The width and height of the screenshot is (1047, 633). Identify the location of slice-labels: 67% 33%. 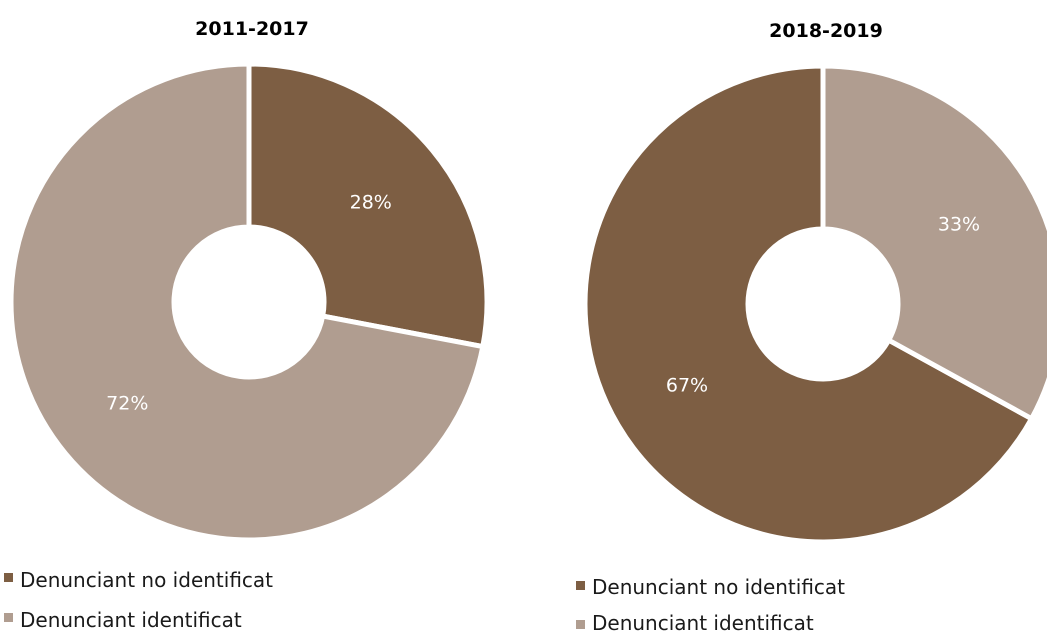
(823, 305).